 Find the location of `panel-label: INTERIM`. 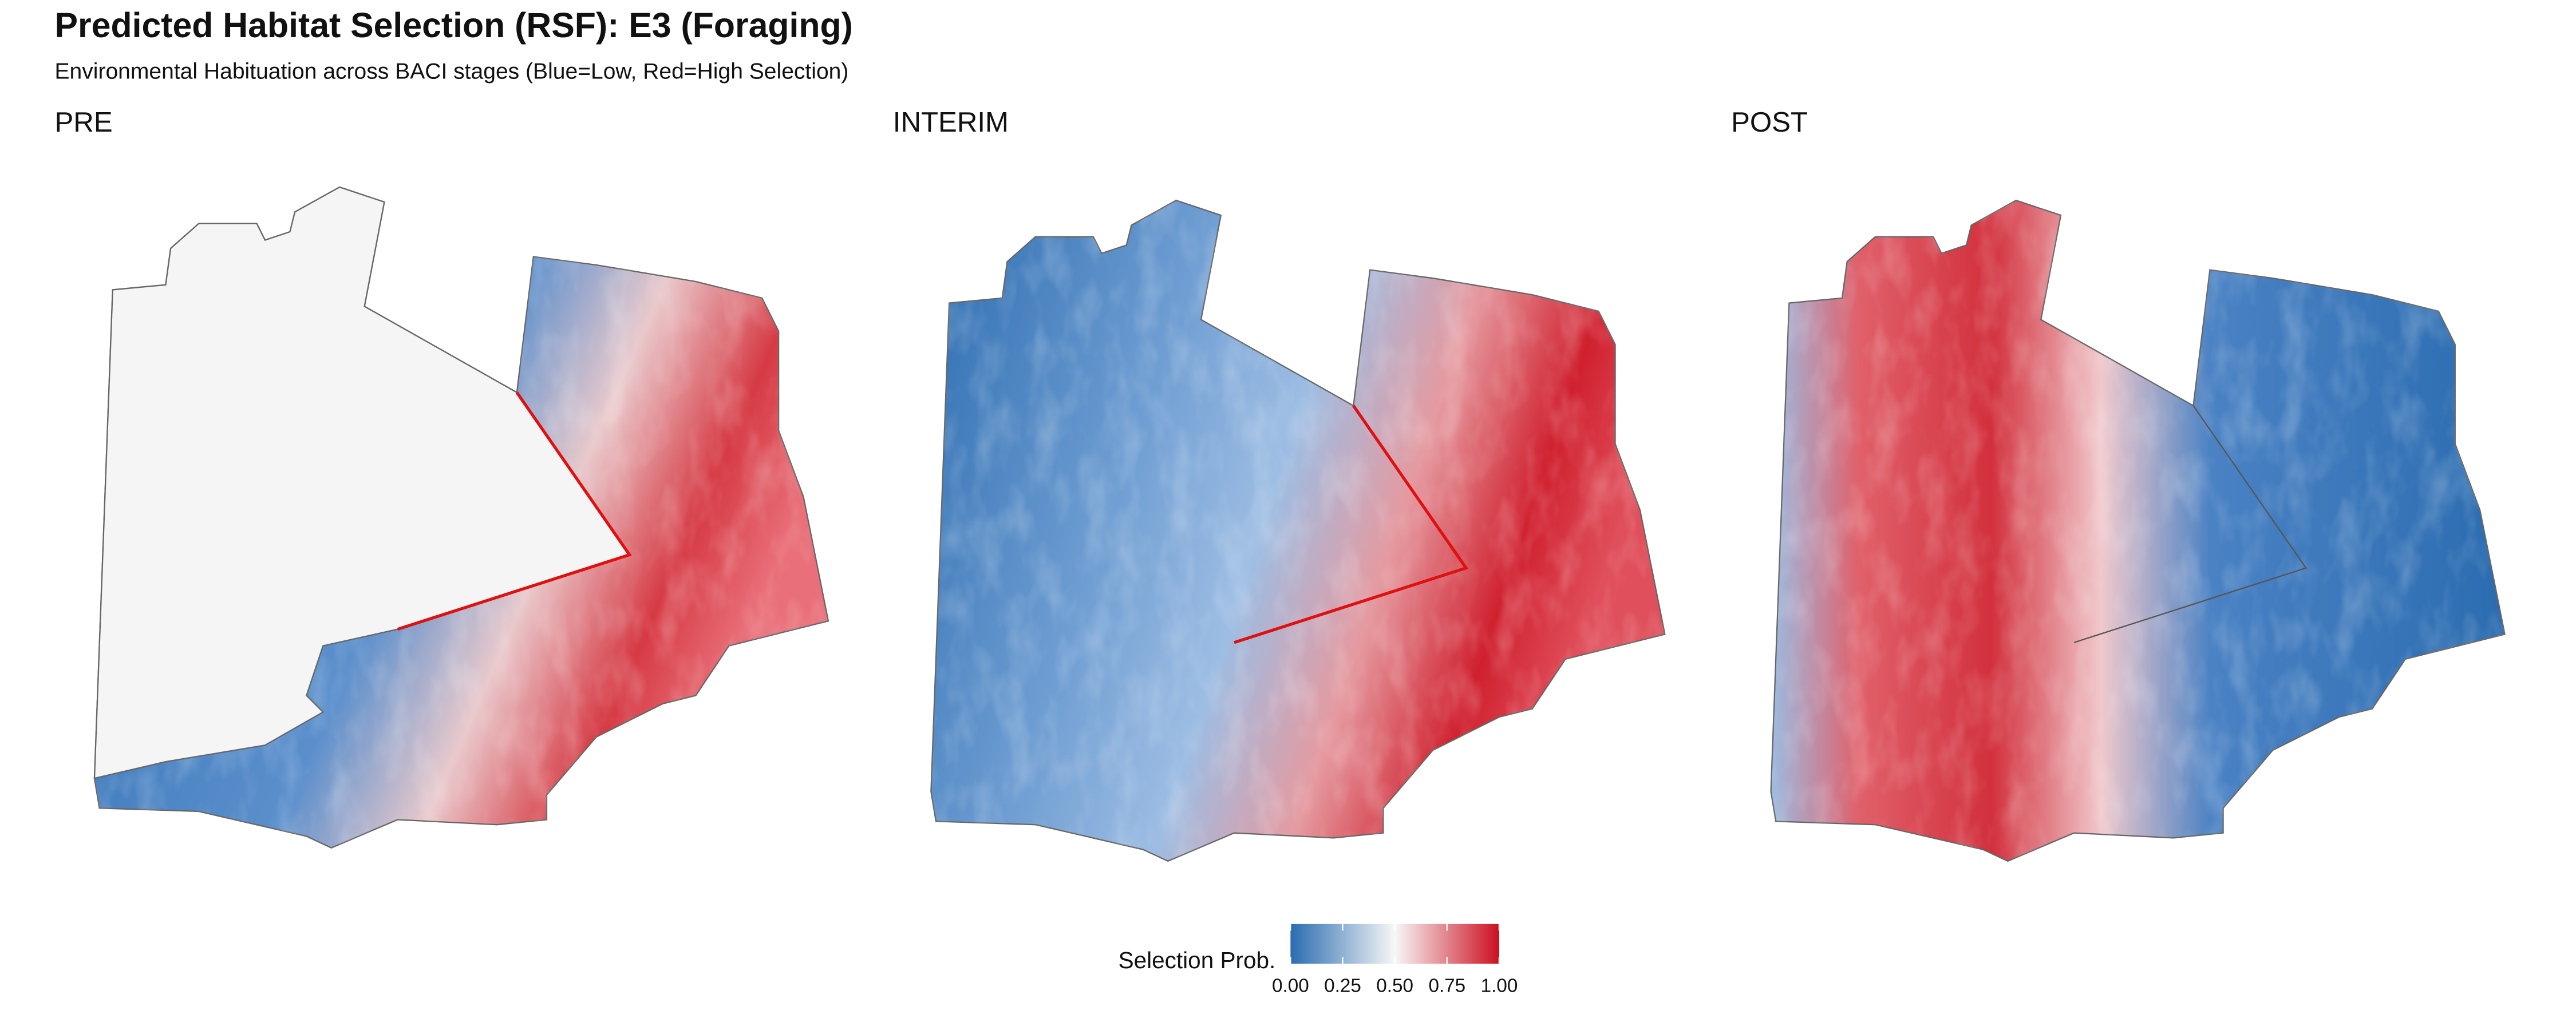

panel-label: INTERIM is located at coordinates (951, 122).